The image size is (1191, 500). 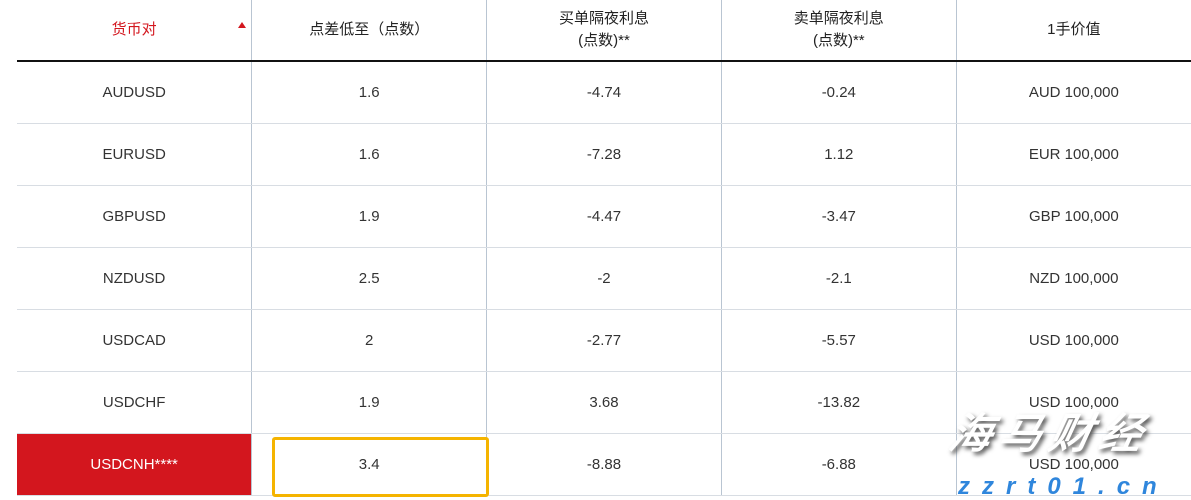 I want to click on cell-lot-value: EUR 100,000, so click(x=1073, y=154).